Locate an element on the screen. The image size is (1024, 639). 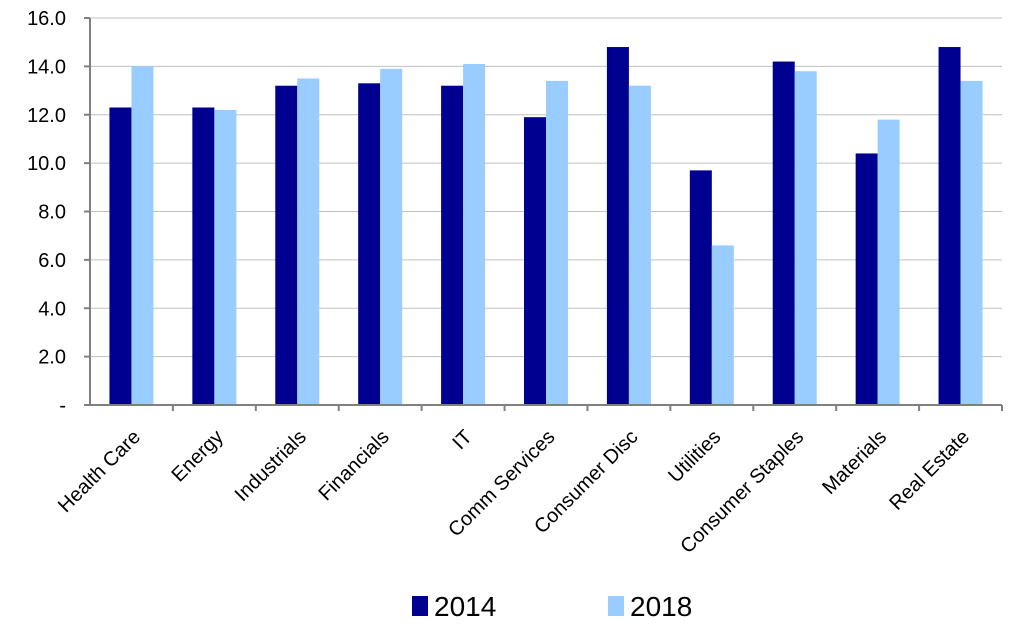
y-tick-label: 2.0 is located at coordinates (52, 358).